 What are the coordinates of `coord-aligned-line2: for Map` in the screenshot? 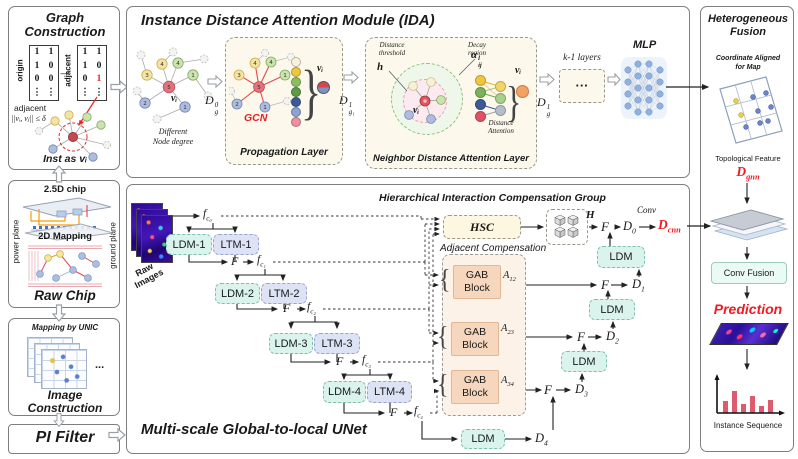 It's located at (748, 67).